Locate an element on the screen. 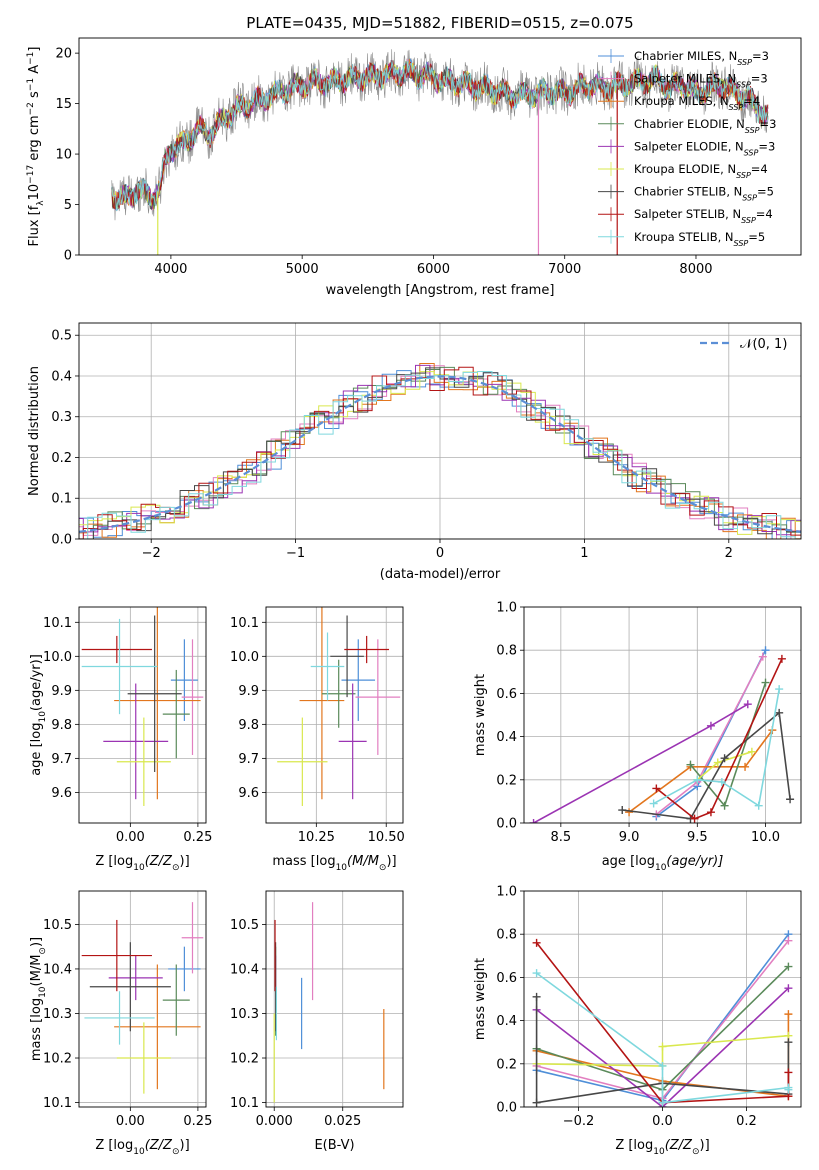  mass-weight-series is located at coordinates (706, 765).